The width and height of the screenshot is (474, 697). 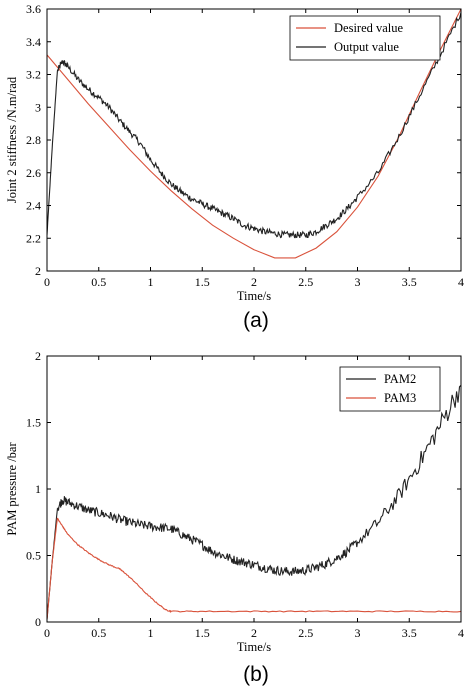 I want to click on y-tick-label: 3.6, so click(x=33, y=9).